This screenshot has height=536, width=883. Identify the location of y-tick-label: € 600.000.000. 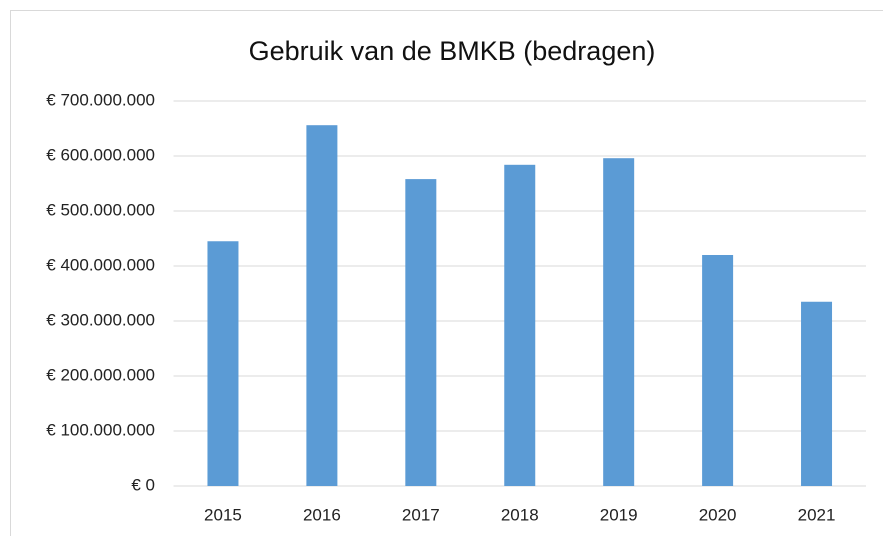
(100, 154).